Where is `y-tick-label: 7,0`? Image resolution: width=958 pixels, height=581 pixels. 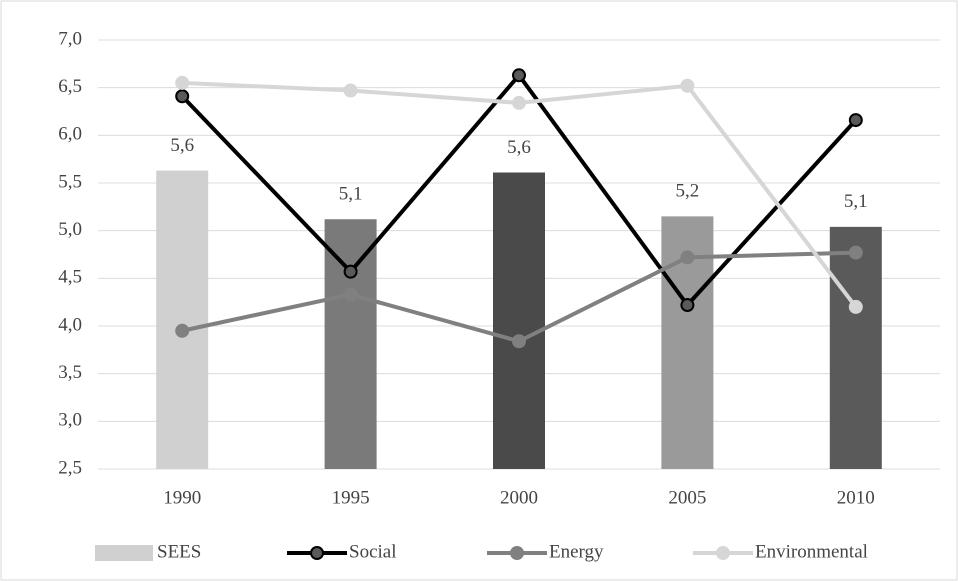
y-tick-label: 7,0 is located at coordinates (70, 38).